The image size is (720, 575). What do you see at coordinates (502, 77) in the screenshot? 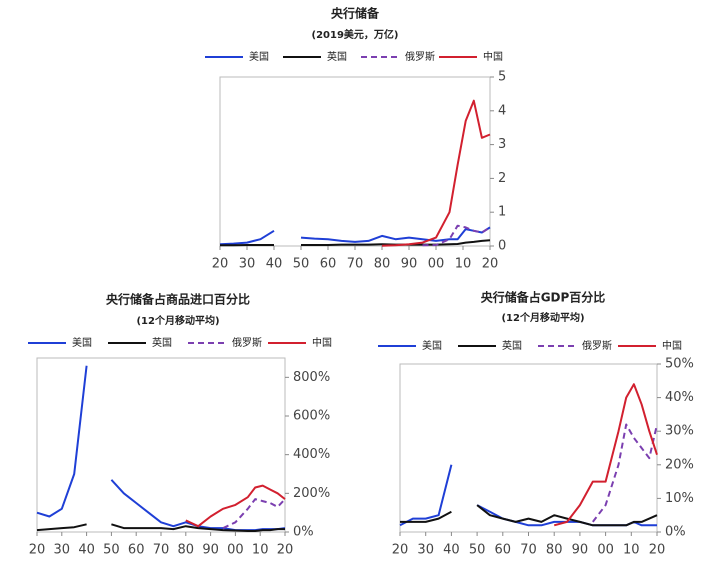
I see `y-tick-label: 5` at bounding box center [502, 77].